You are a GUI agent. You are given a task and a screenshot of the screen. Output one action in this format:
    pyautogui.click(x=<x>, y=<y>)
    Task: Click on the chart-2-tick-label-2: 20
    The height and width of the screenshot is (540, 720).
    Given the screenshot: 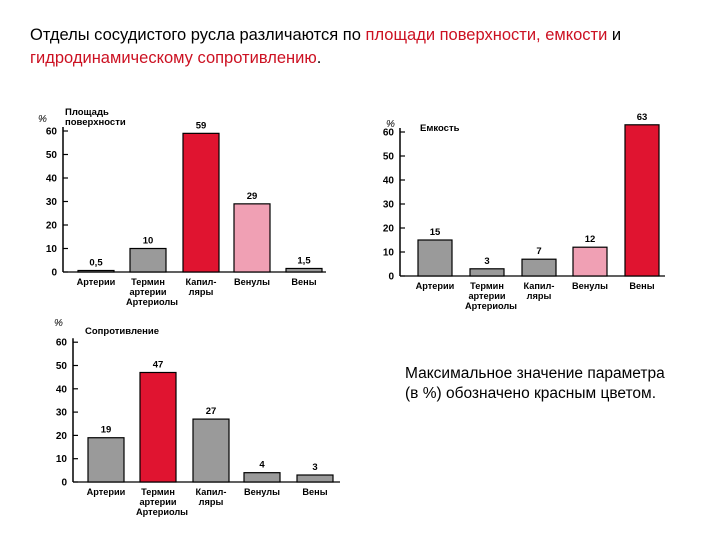 What is the action you would take?
    pyautogui.click(x=62, y=436)
    